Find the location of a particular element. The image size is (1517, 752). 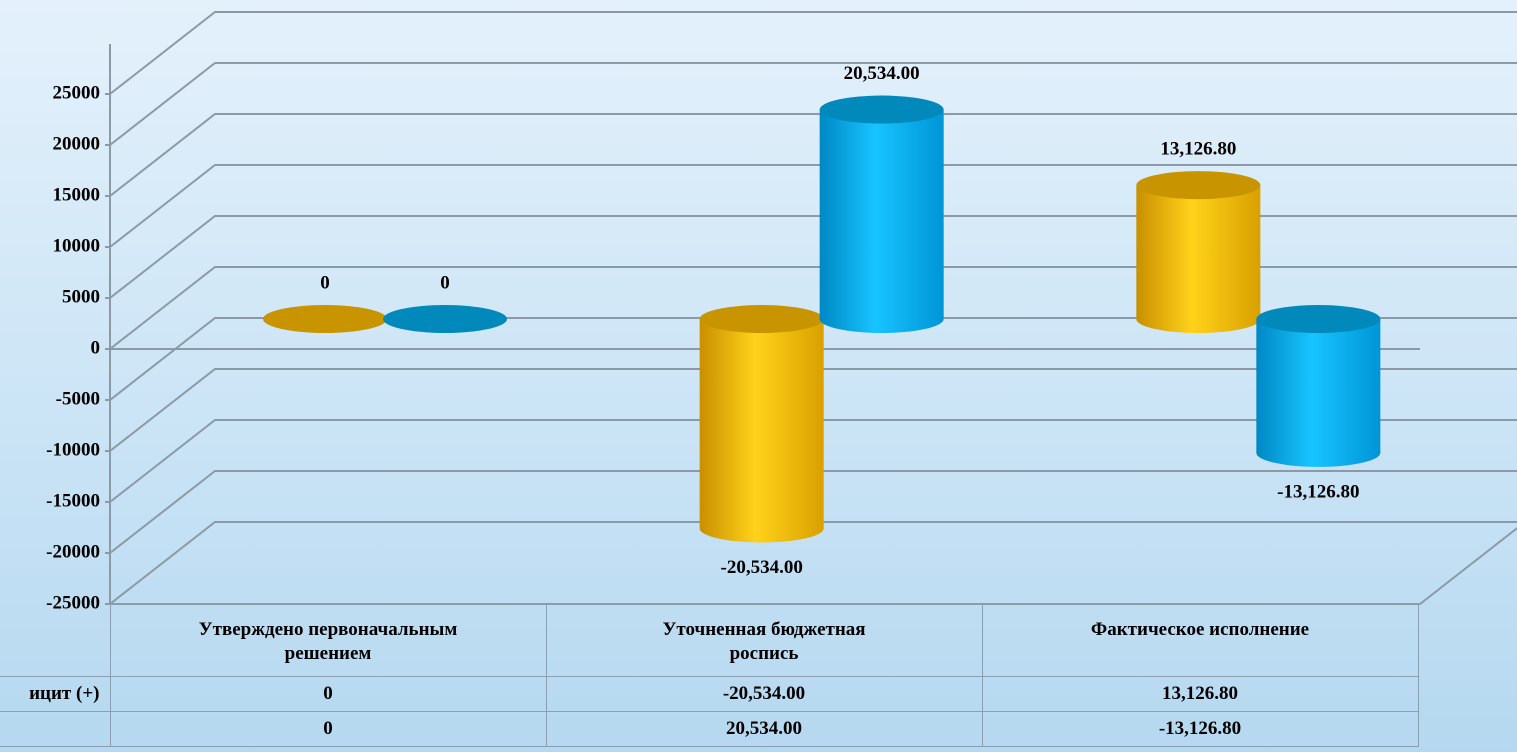

table-cell: -13,126.80 is located at coordinates (1200, 729).